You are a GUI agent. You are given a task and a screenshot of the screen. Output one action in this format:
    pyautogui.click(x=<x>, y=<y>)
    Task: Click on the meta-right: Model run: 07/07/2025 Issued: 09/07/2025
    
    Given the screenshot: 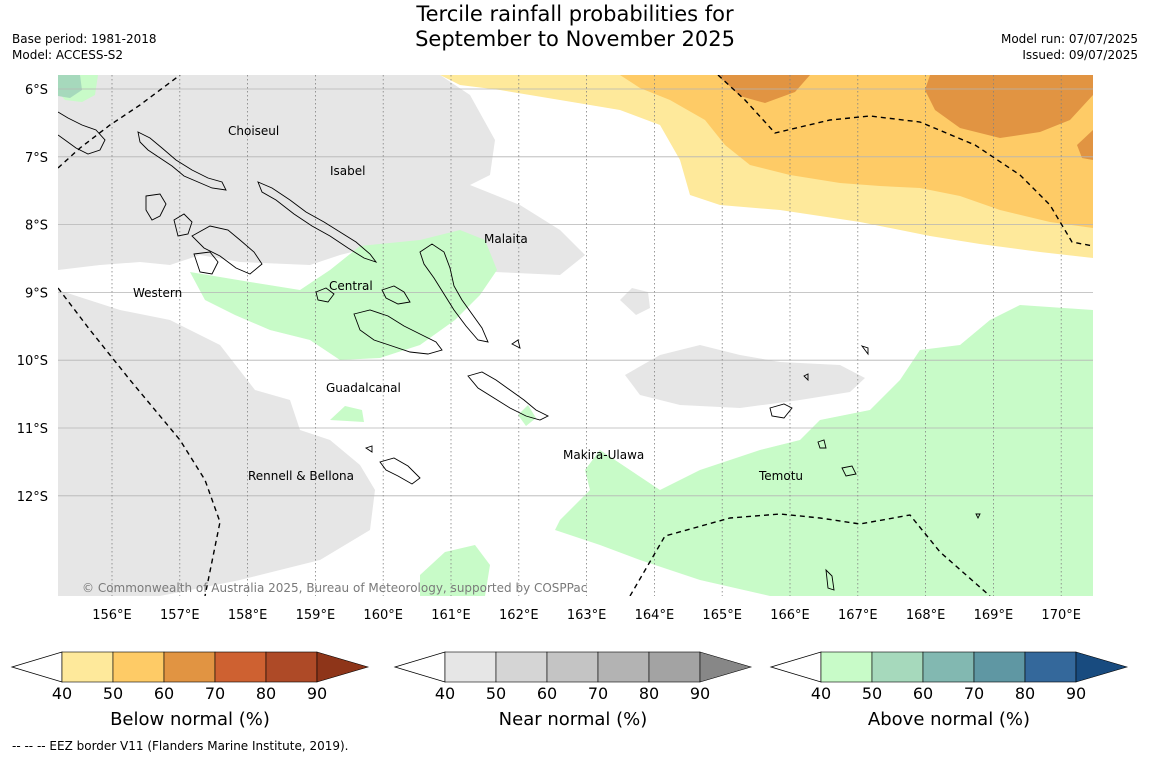 What is the action you would take?
    pyautogui.click(x=1069, y=47)
    